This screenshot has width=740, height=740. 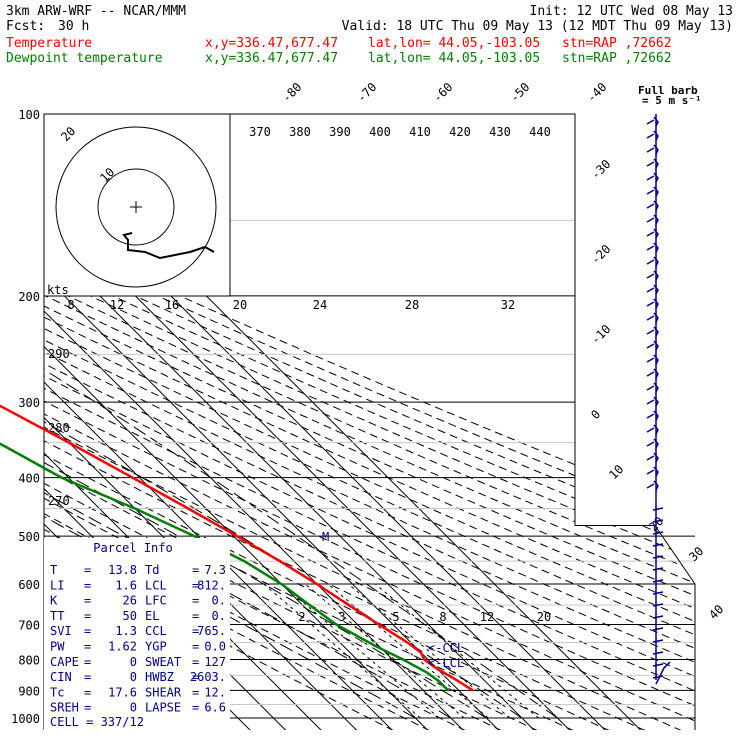 What do you see at coordinates (600, 169) in the screenshot?
I see `isotherm-right-label--30: -30` at bounding box center [600, 169].